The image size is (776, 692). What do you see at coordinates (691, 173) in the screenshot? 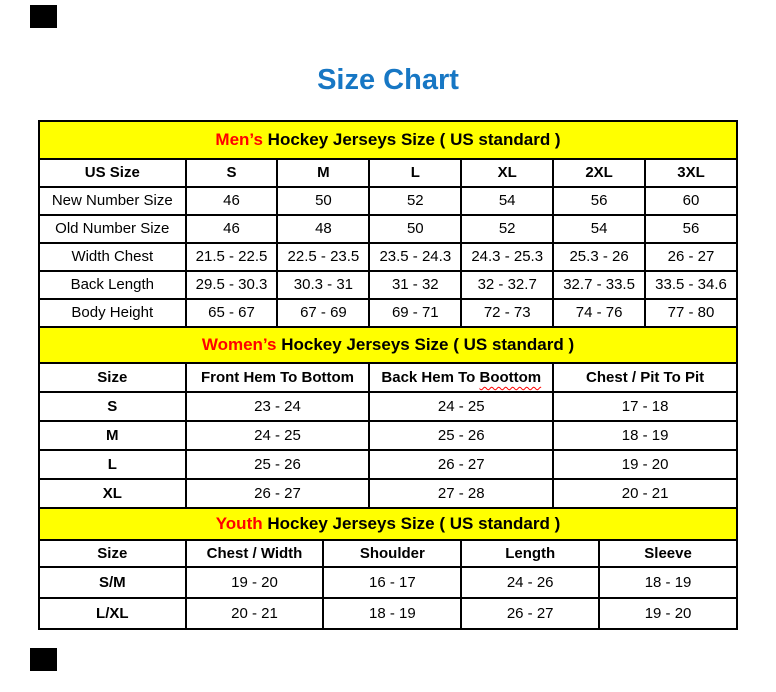
I see `column-header: 3XL` at bounding box center [691, 173].